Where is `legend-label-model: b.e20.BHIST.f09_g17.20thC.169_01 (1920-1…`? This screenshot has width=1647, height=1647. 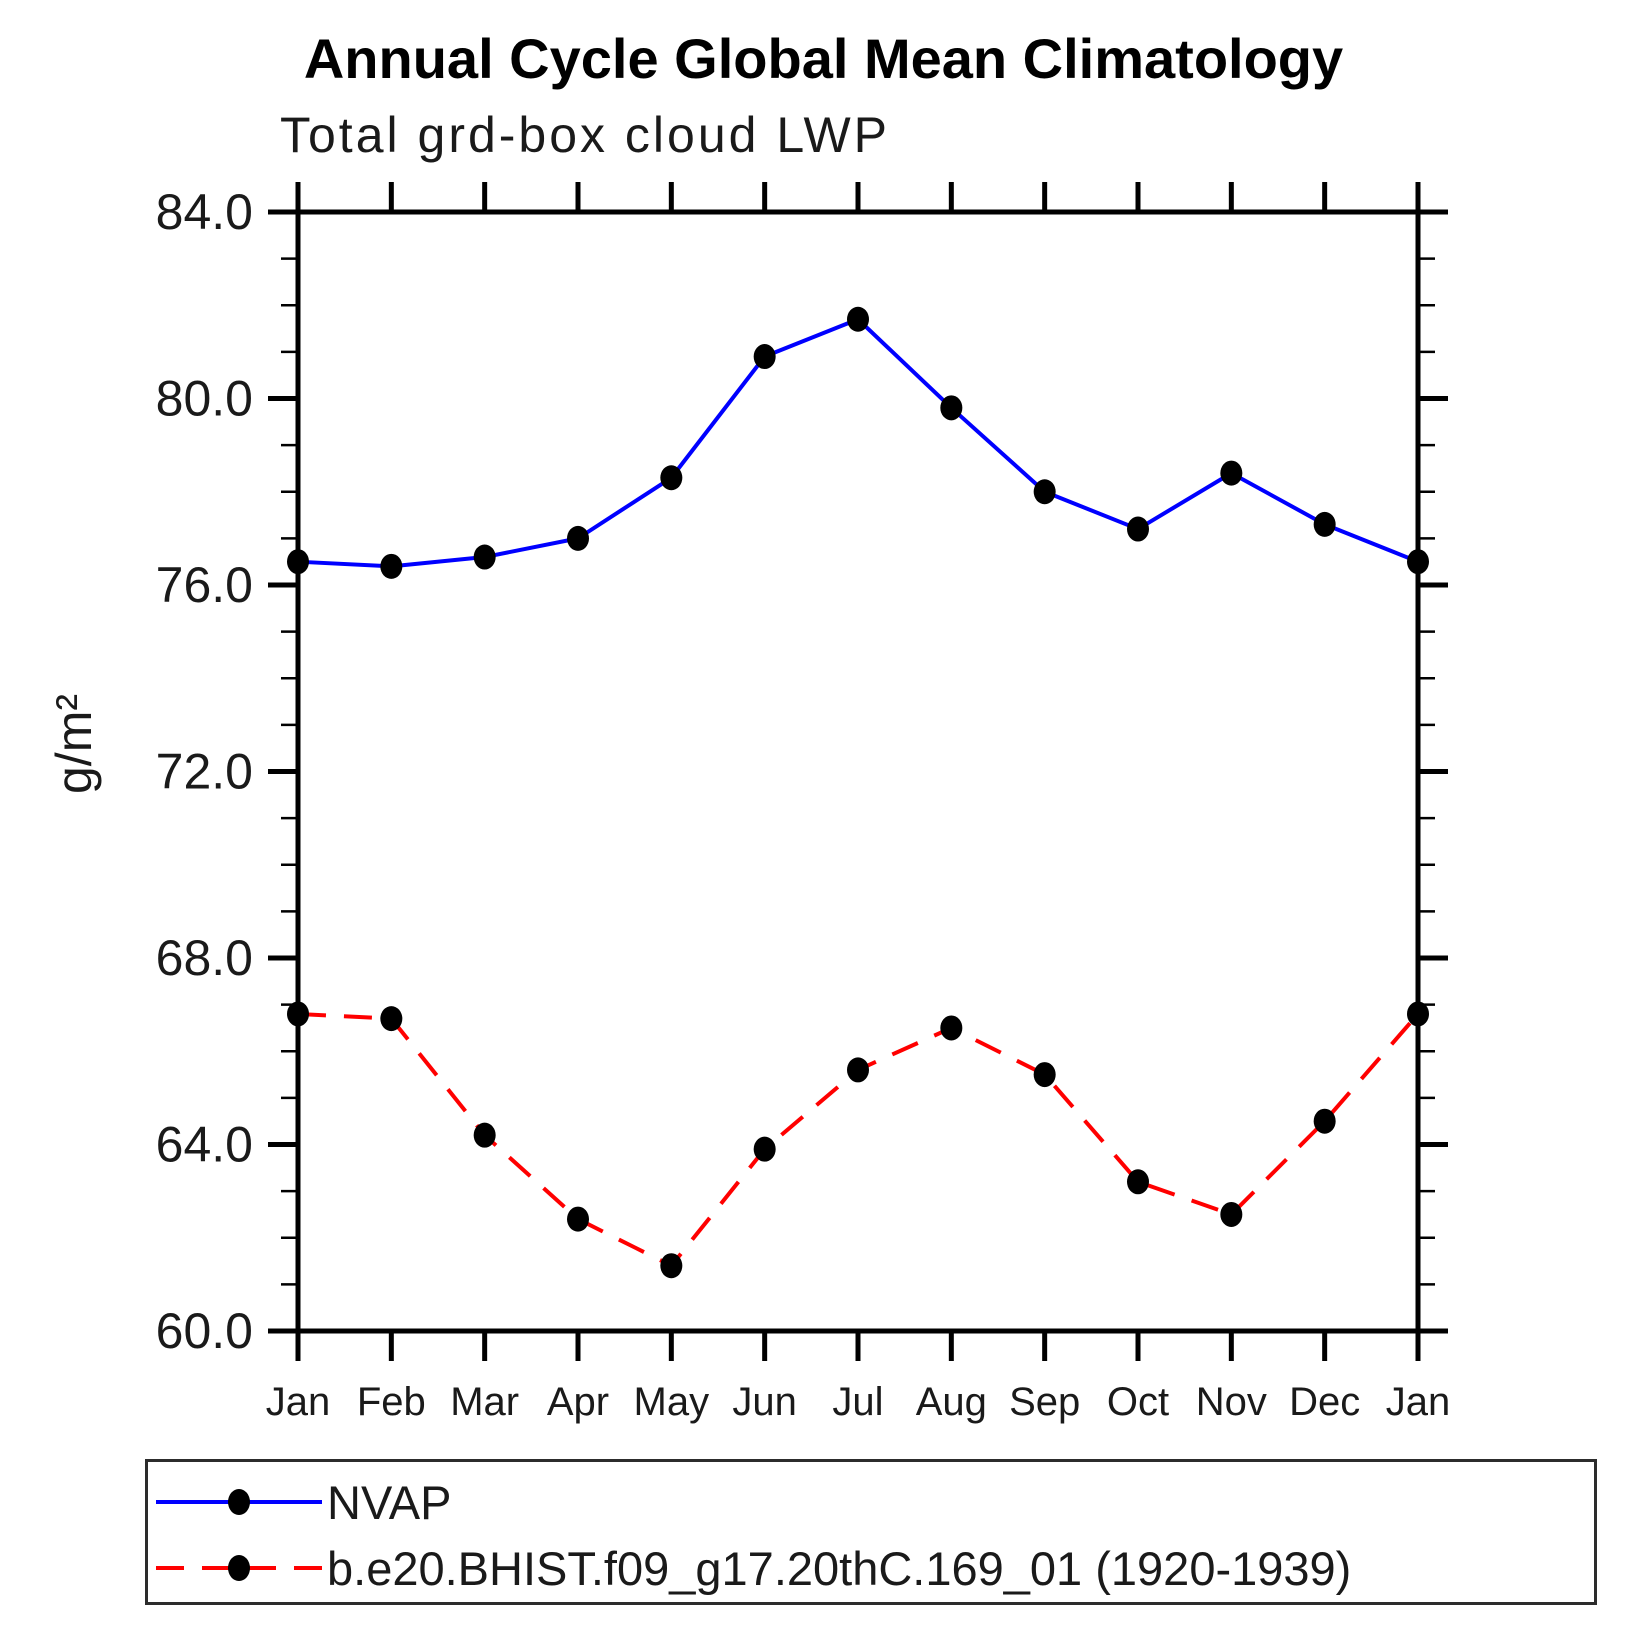
legend-label-model: b.e20.BHIST.f09_g17.20thC.169_01 (1920-1… is located at coordinates (839, 1568).